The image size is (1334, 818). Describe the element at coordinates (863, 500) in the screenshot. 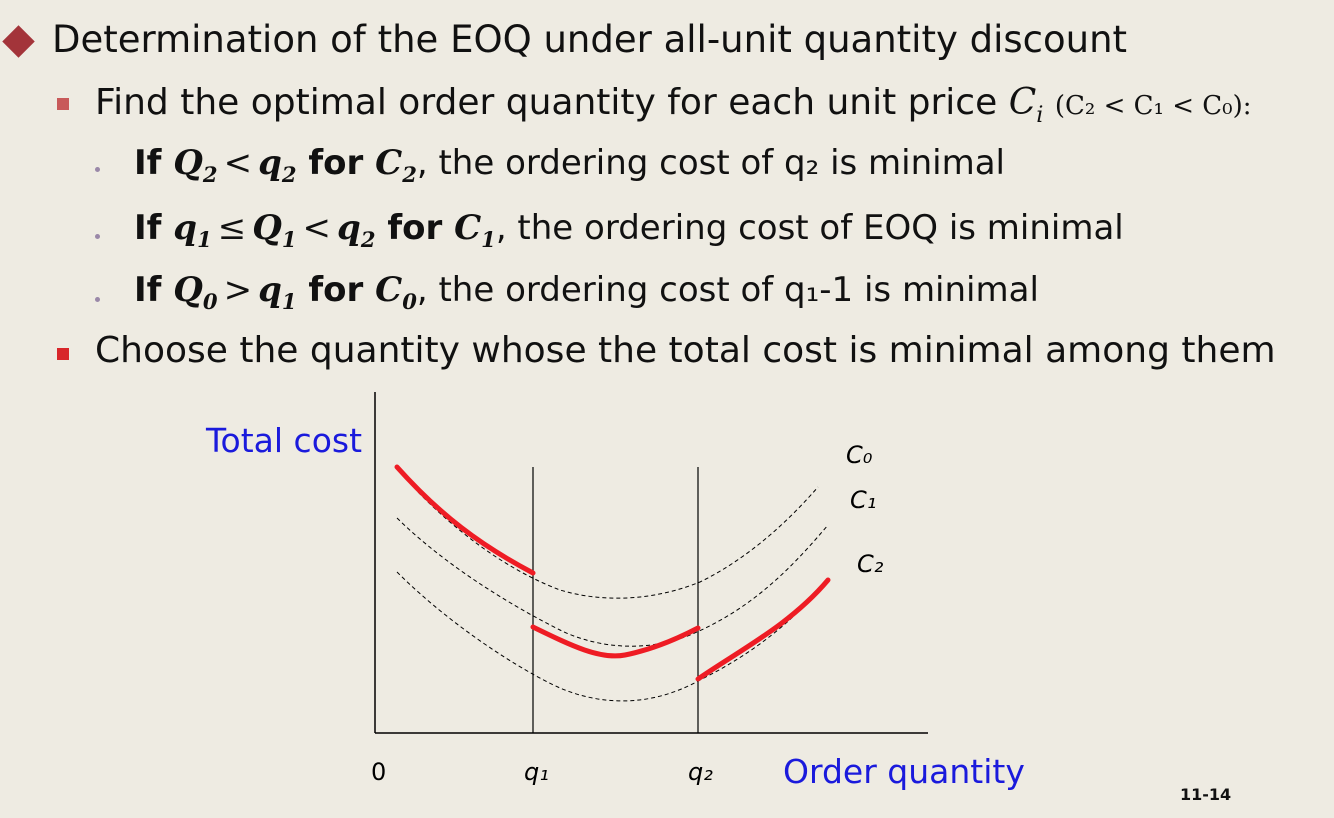

I see `curve-label-c1: C₁` at that location.